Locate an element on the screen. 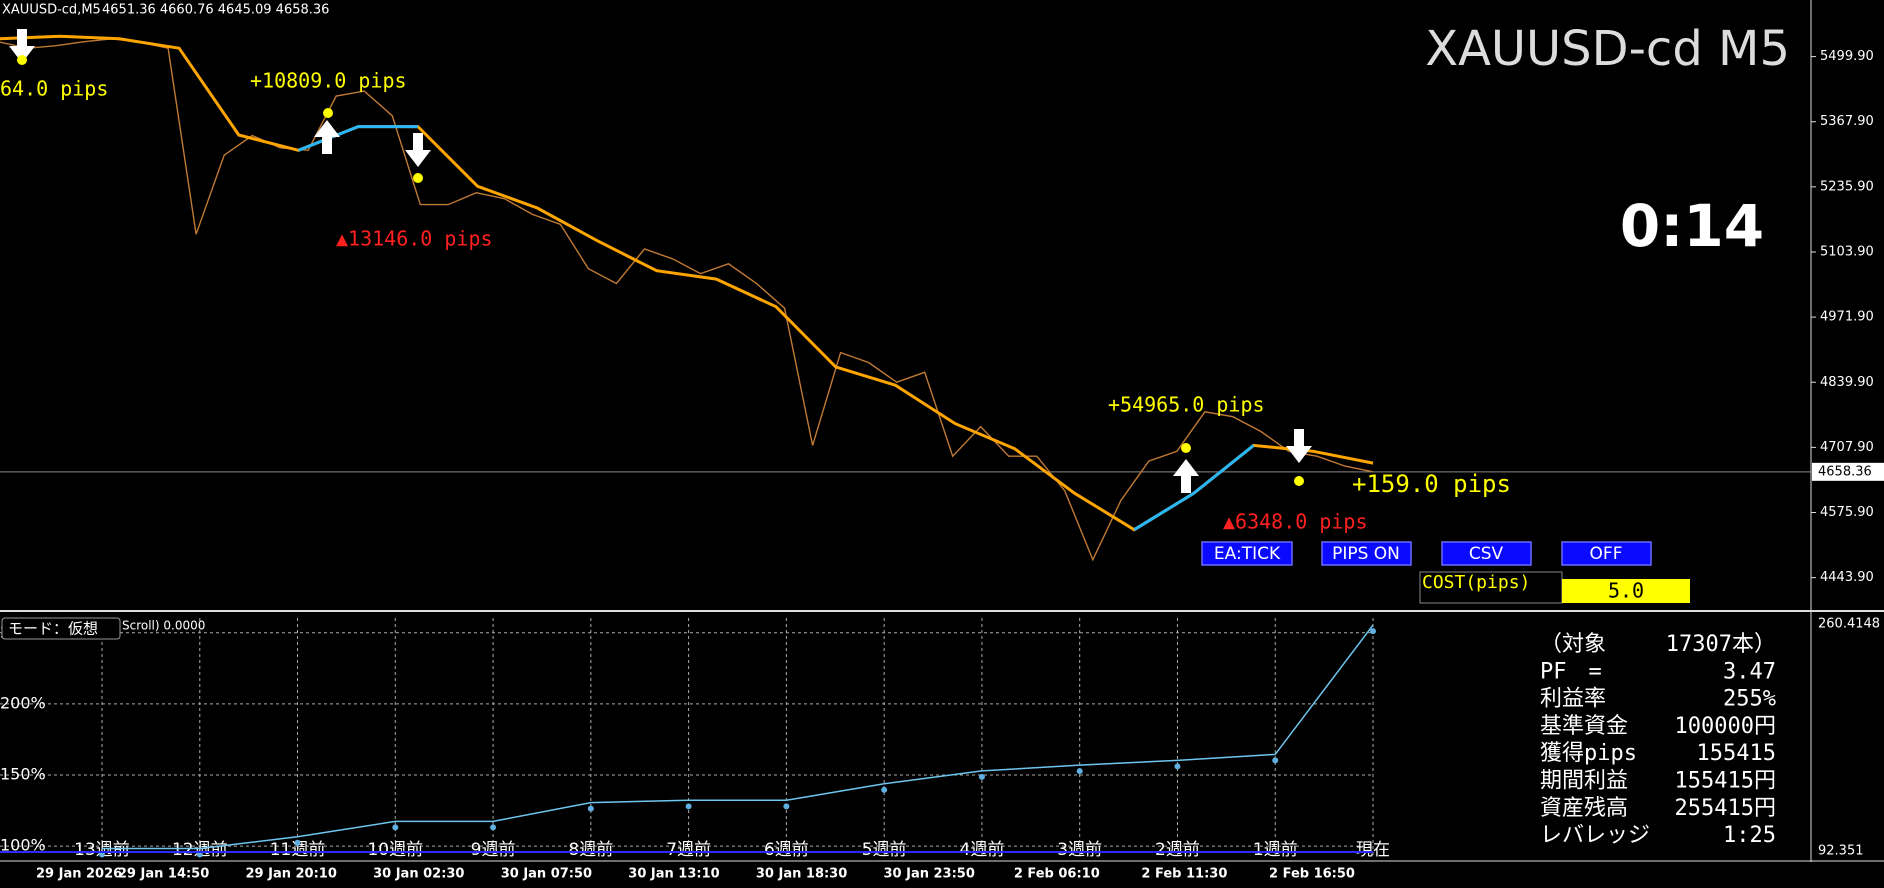  current-price-box is located at coordinates (1848, 471).